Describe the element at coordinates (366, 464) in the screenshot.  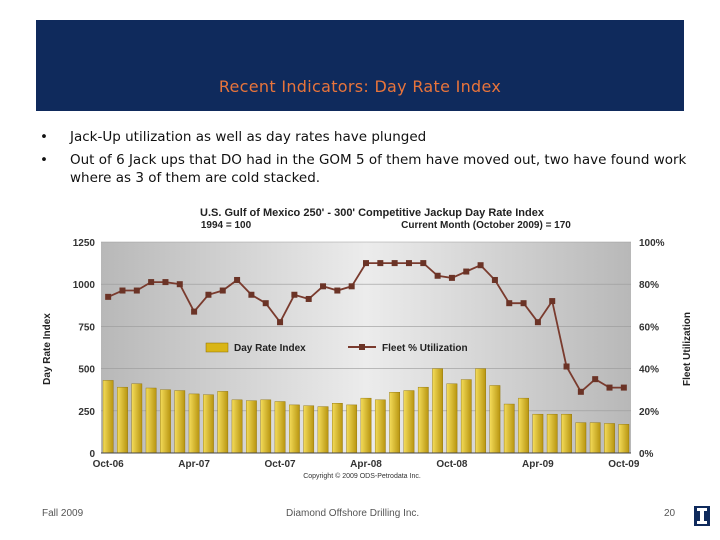
I see `x-tick-label: Apr-08` at that location.